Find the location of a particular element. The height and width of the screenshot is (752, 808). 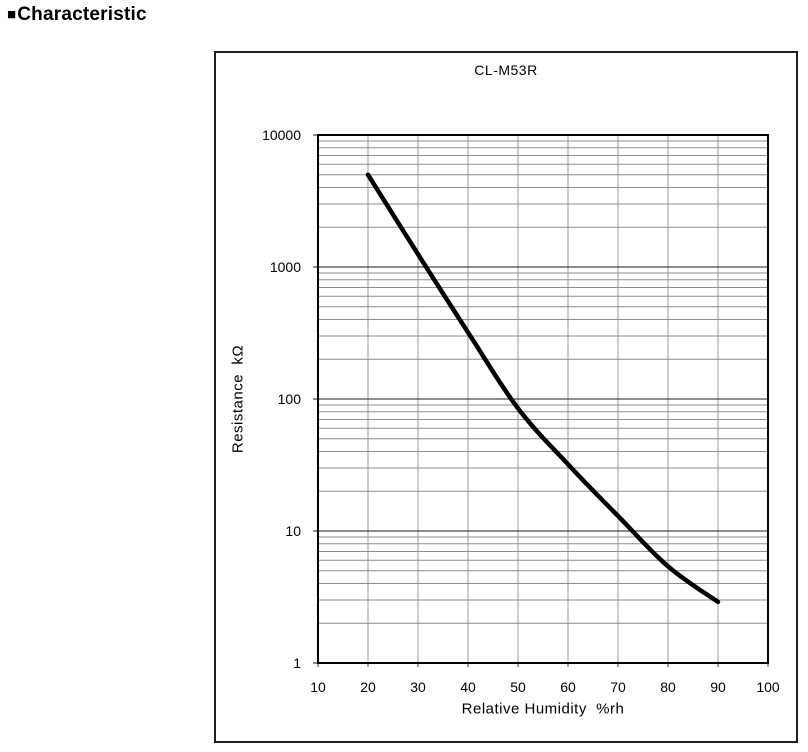

x-tick-label: 10 is located at coordinates (318, 687).